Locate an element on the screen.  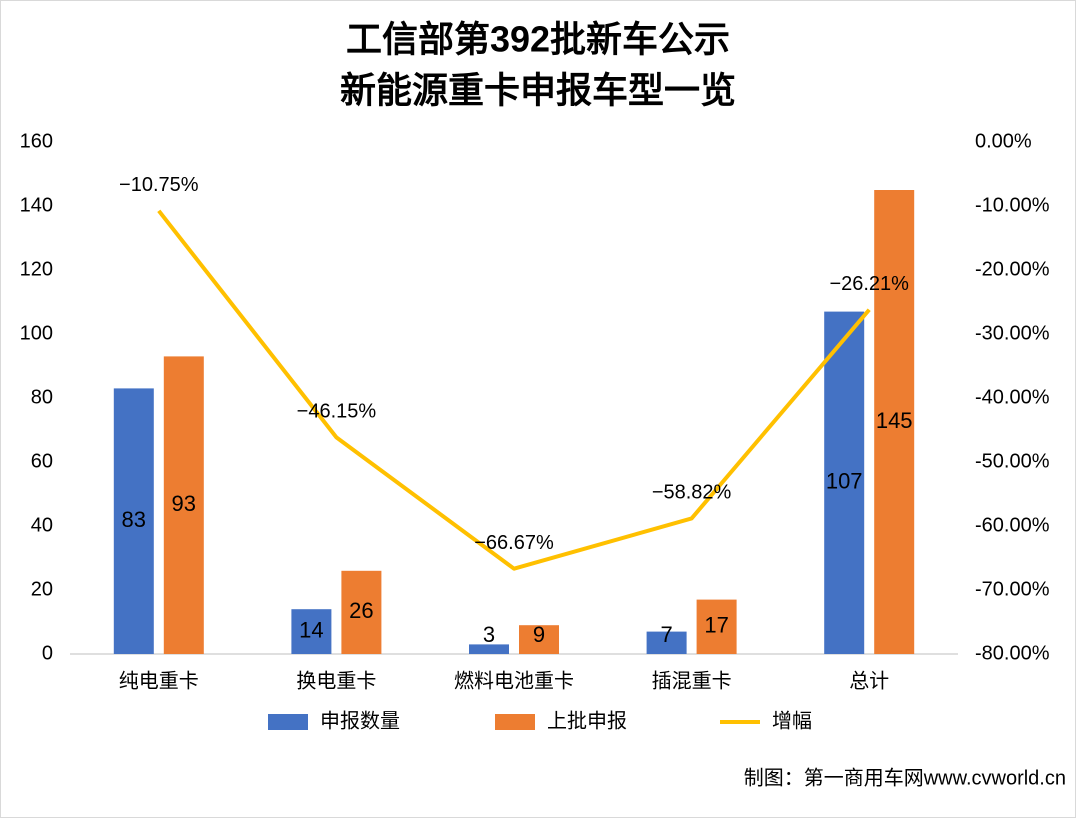
chart-title: 工信部第392批新车公示 is located at coordinates (538, 39).